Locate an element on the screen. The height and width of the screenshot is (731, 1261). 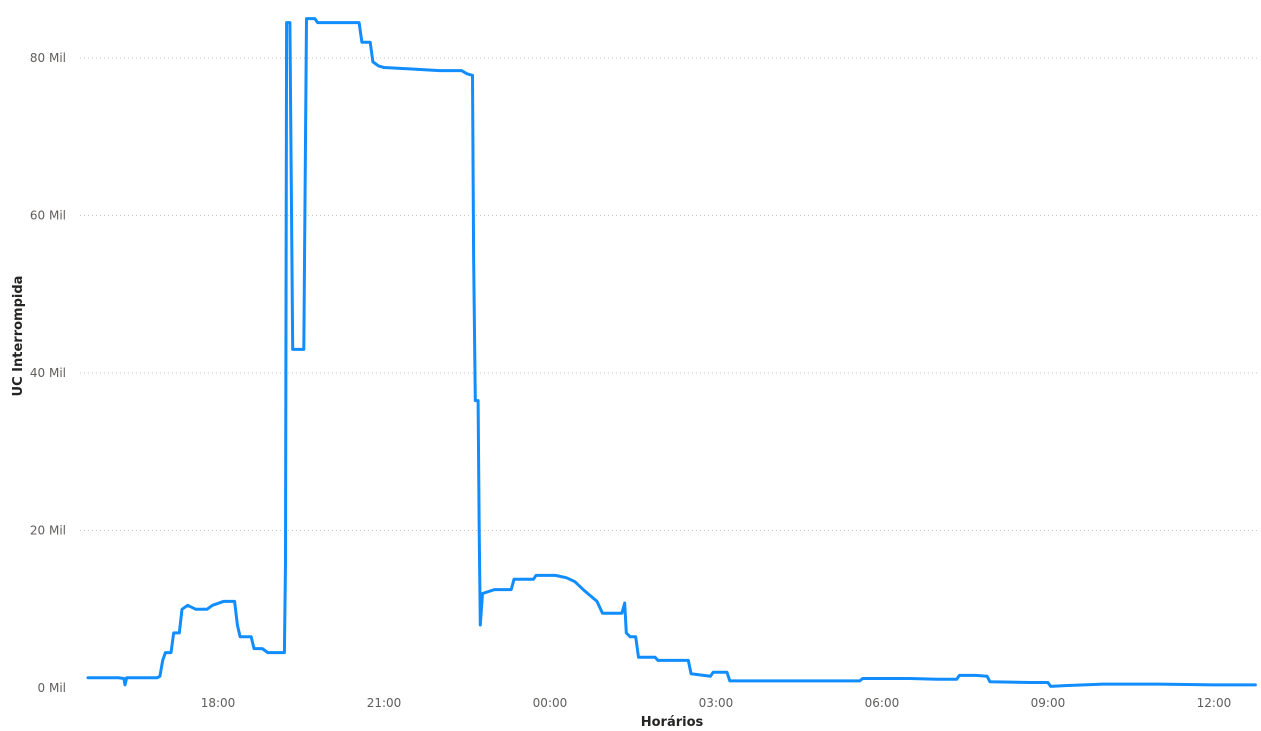
y-axis-ticks: 0 Mil 20 Mil 40 Mil 60 Mil 80 Mil is located at coordinates (48, 373).